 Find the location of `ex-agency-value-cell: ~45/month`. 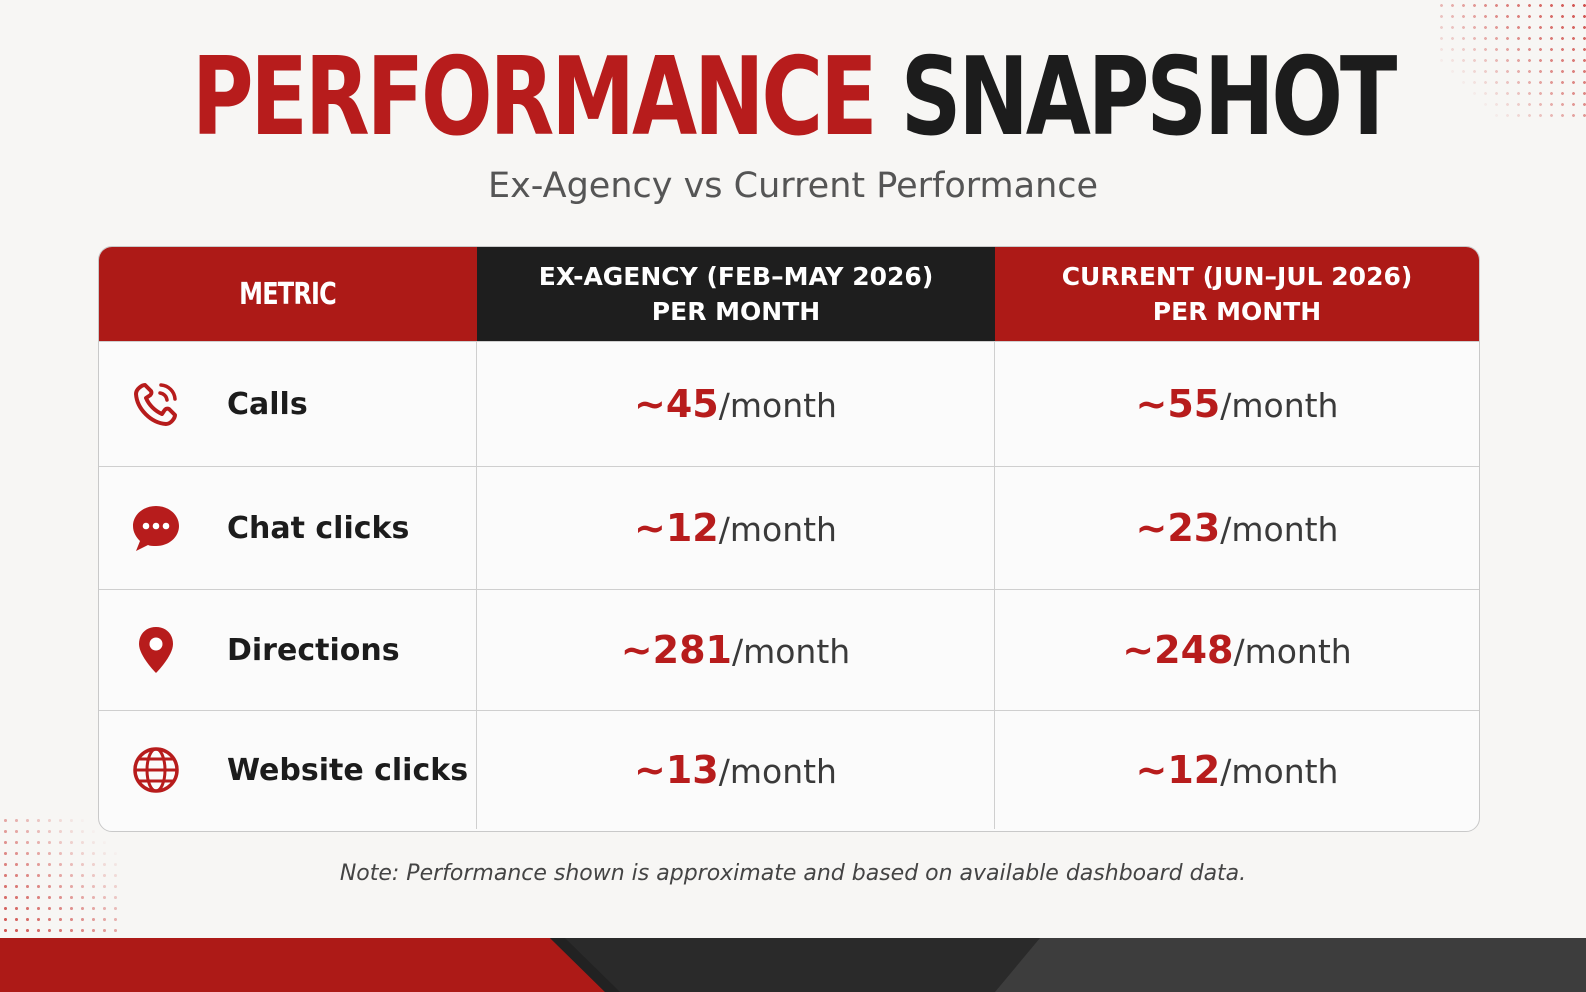

ex-agency-value-cell: ~45/month is located at coordinates (736, 404).